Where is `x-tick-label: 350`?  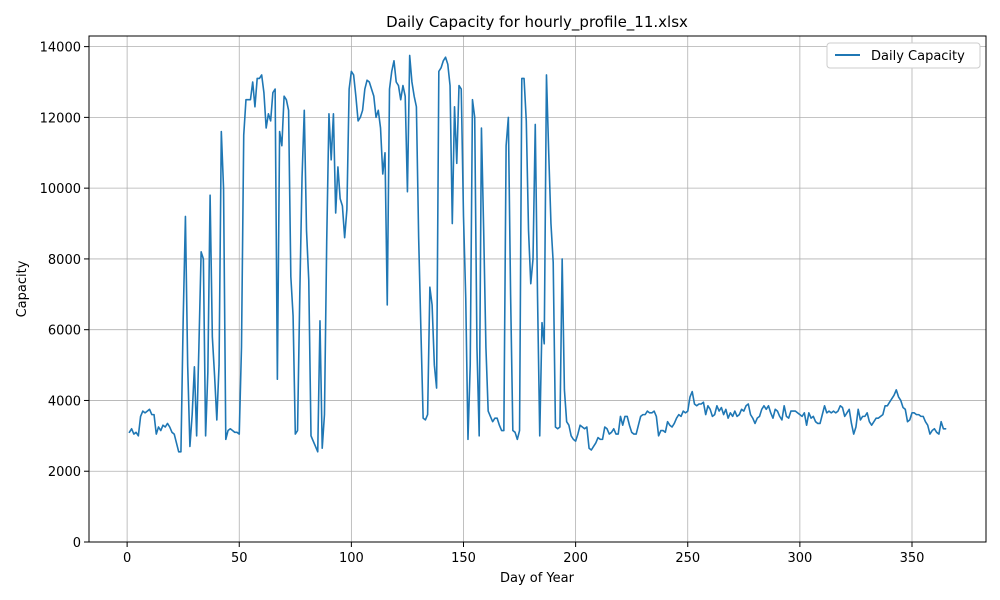 x-tick-label: 350 is located at coordinates (912, 558).